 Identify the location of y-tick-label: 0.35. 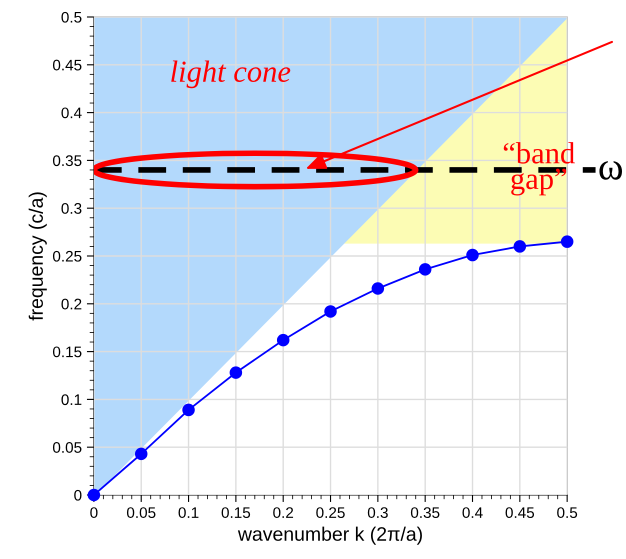
(67, 160).